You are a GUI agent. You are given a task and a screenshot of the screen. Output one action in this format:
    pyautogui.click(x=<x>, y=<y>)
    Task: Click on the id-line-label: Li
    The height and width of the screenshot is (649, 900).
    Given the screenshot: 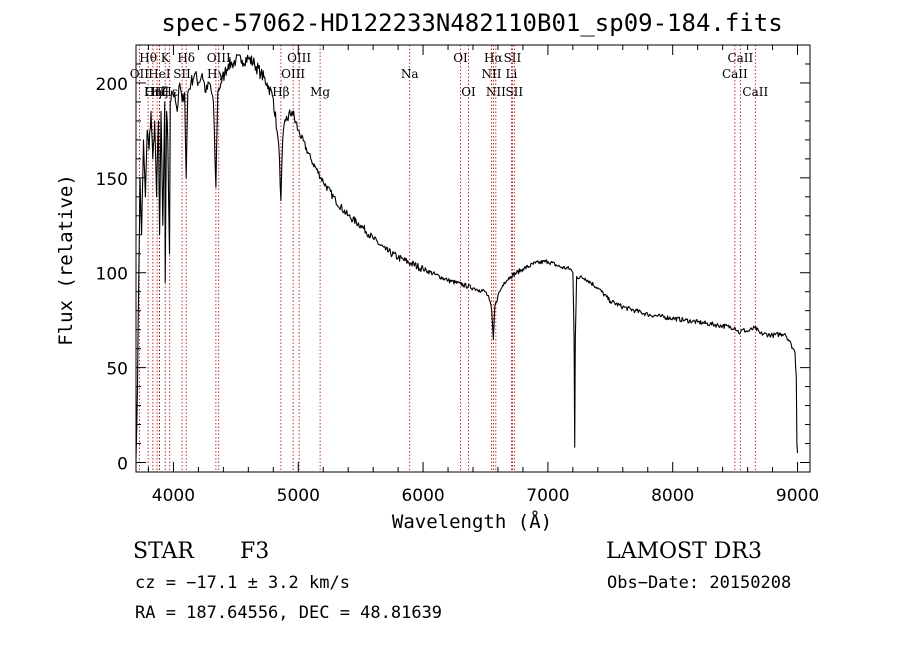 What is the action you would take?
    pyautogui.click(x=512, y=74)
    